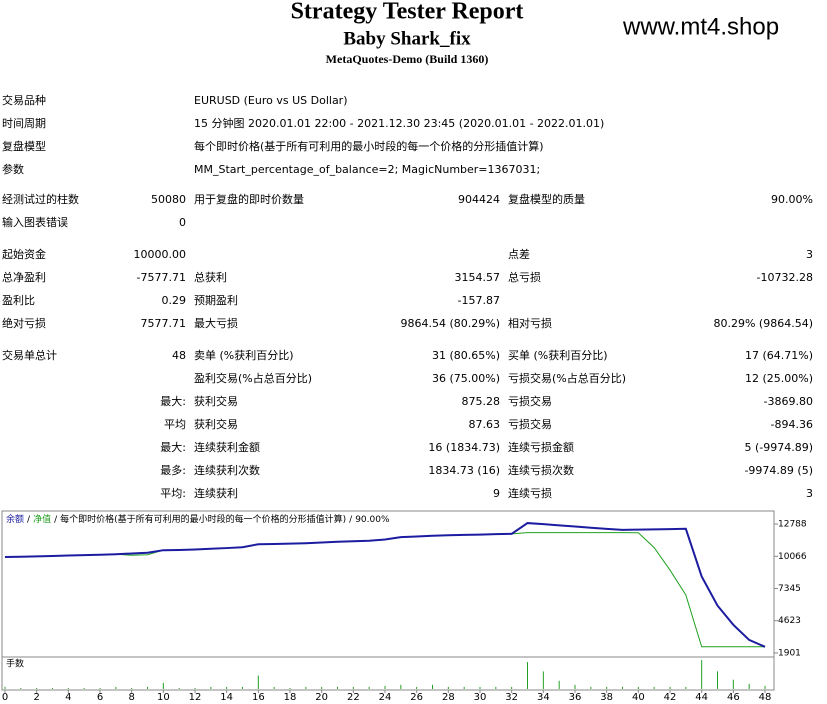  What do you see at coordinates (24, 254) in the screenshot?
I see `stat-label: 起始资金` at bounding box center [24, 254].